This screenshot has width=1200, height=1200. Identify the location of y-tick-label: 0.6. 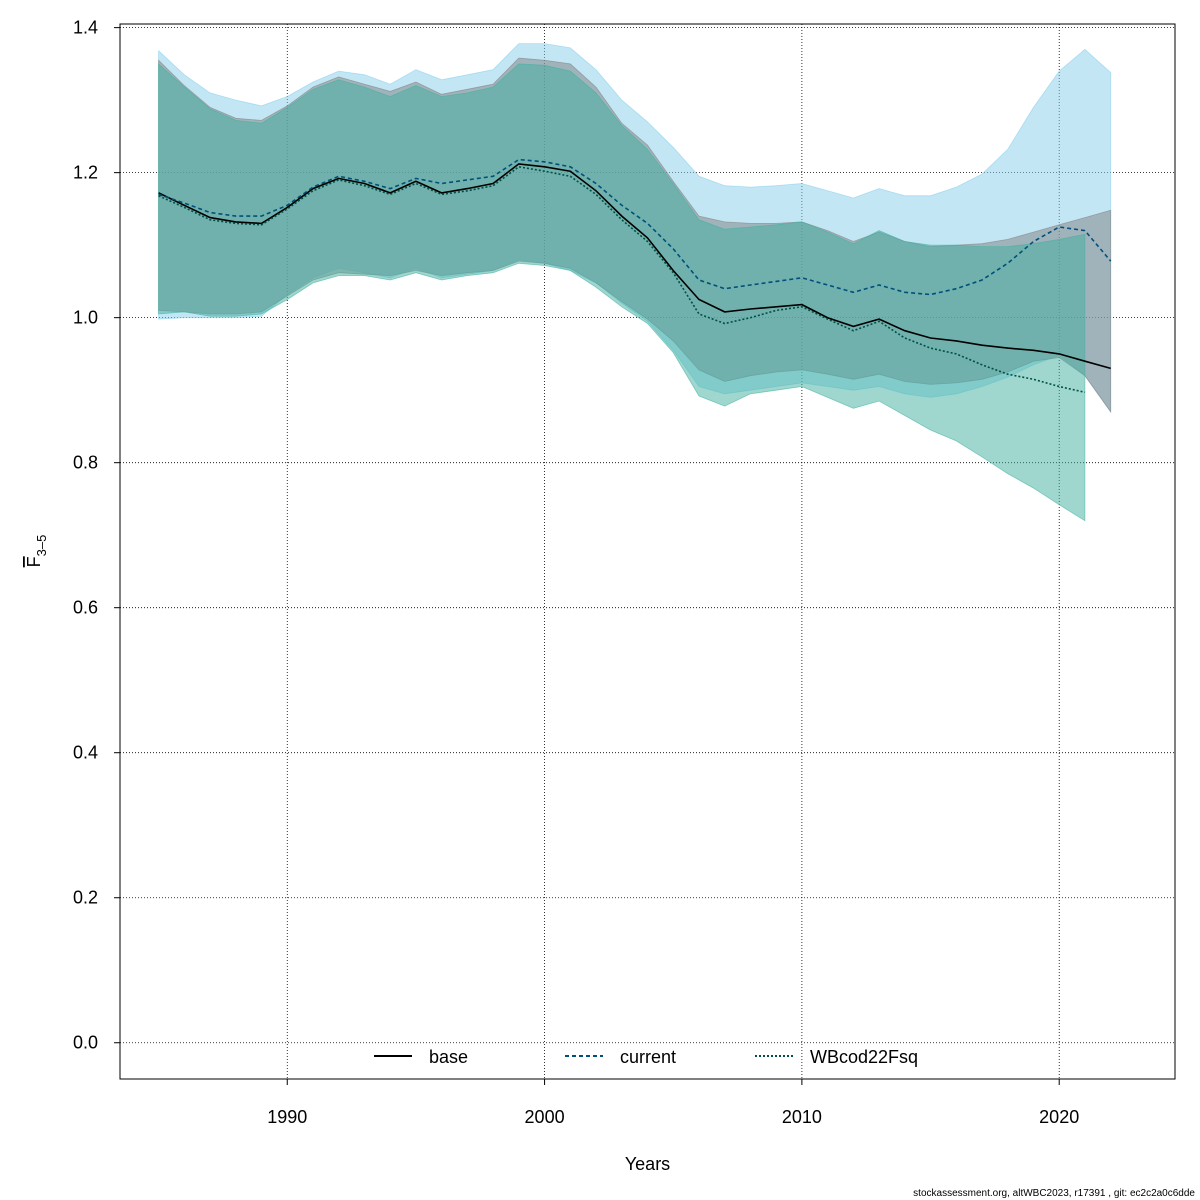
(85, 608).